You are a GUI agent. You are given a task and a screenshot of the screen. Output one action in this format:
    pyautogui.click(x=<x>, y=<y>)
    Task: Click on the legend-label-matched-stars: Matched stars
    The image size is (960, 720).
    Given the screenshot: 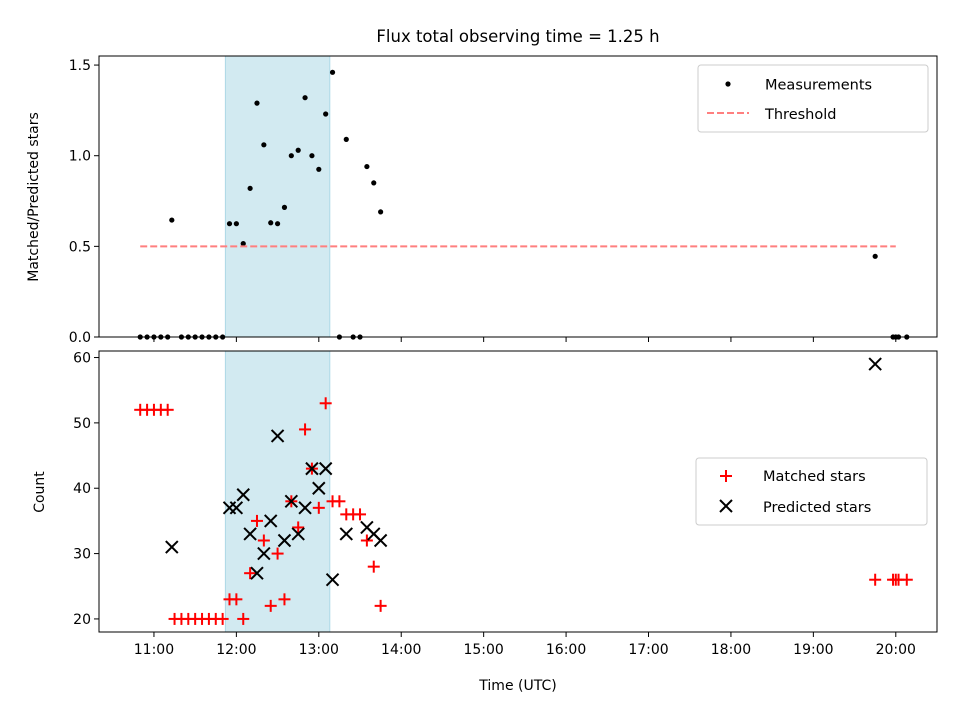 What is the action you would take?
    pyautogui.click(x=814, y=477)
    